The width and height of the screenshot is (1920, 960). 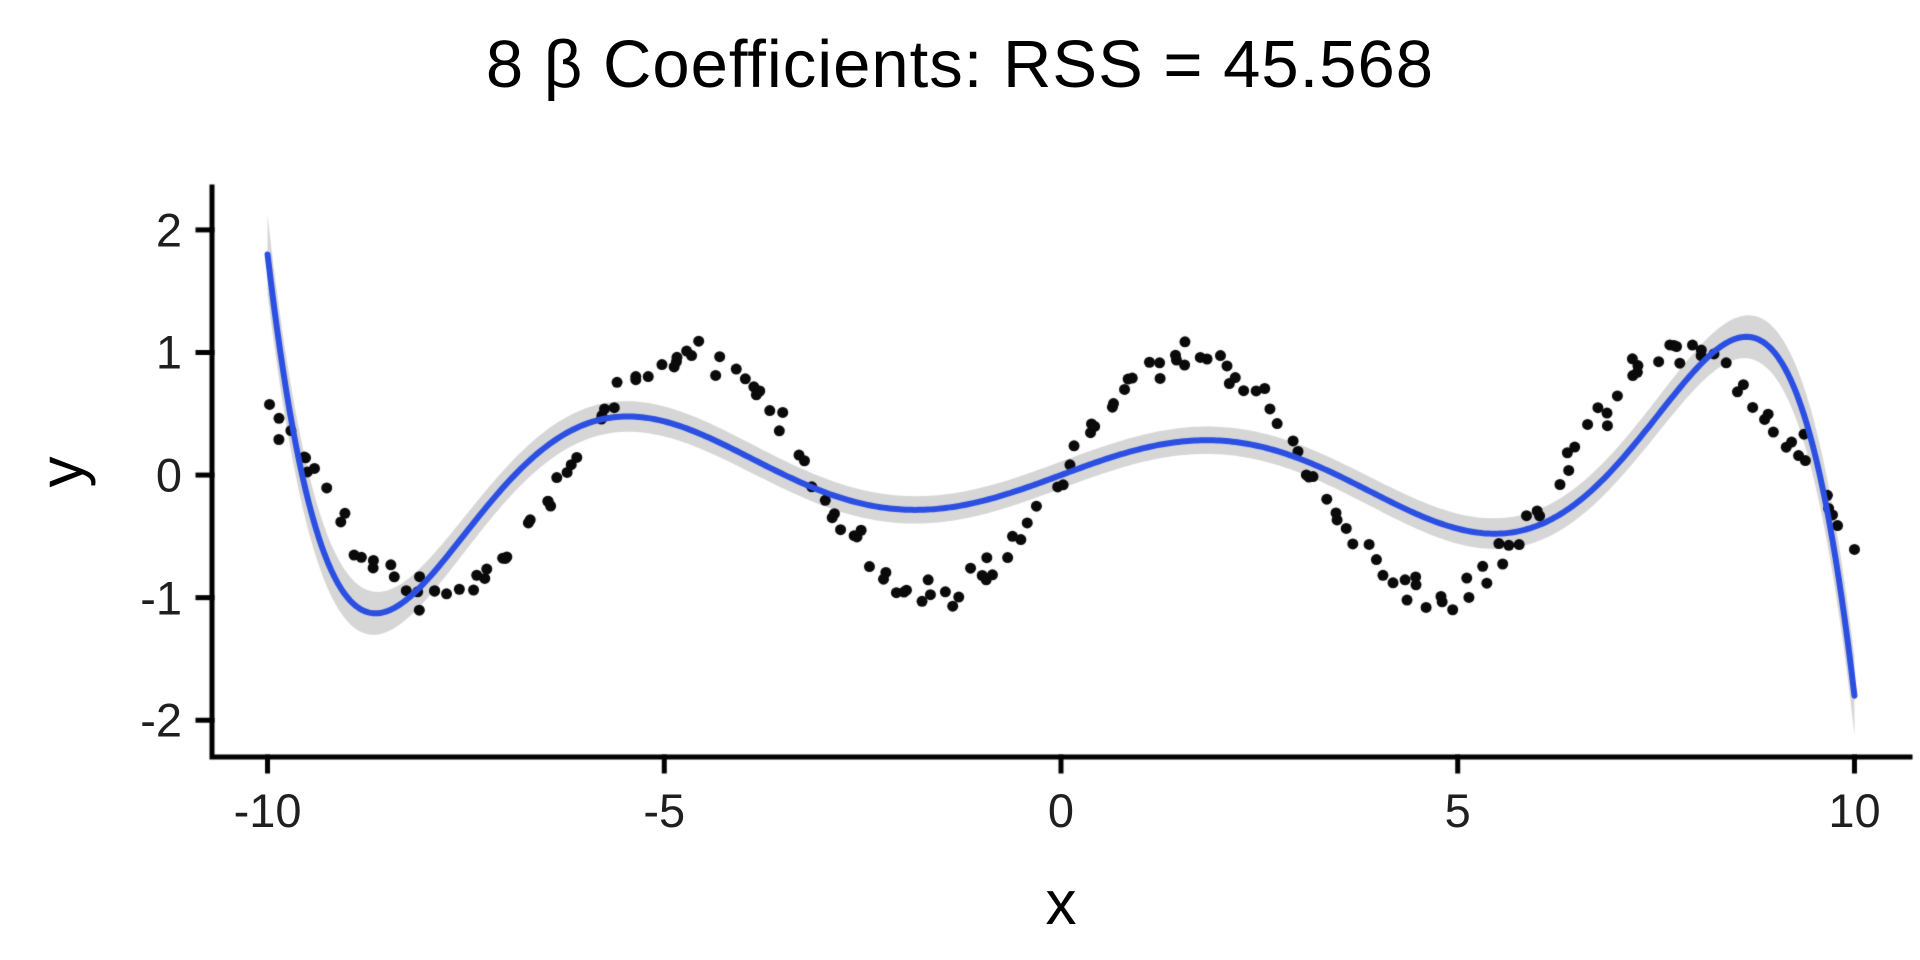 What do you see at coordinates (1061, 903) in the screenshot?
I see `x-axis-title: x` at bounding box center [1061, 903].